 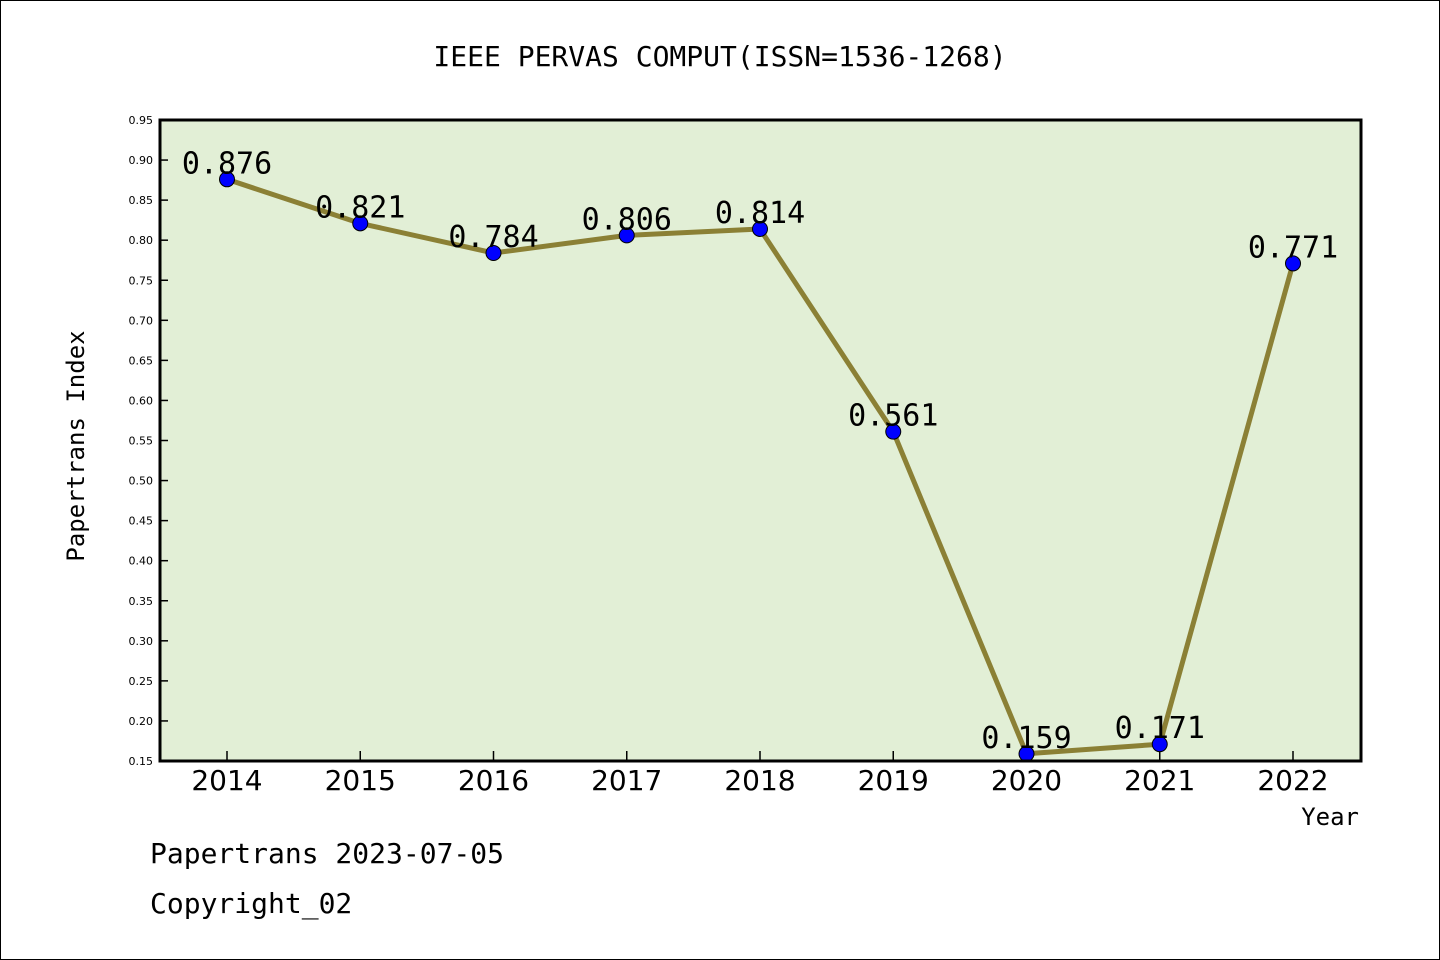 What do you see at coordinates (1026, 738) in the screenshot?
I see `data-label: 0.159` at bounding box center [1026, 738].